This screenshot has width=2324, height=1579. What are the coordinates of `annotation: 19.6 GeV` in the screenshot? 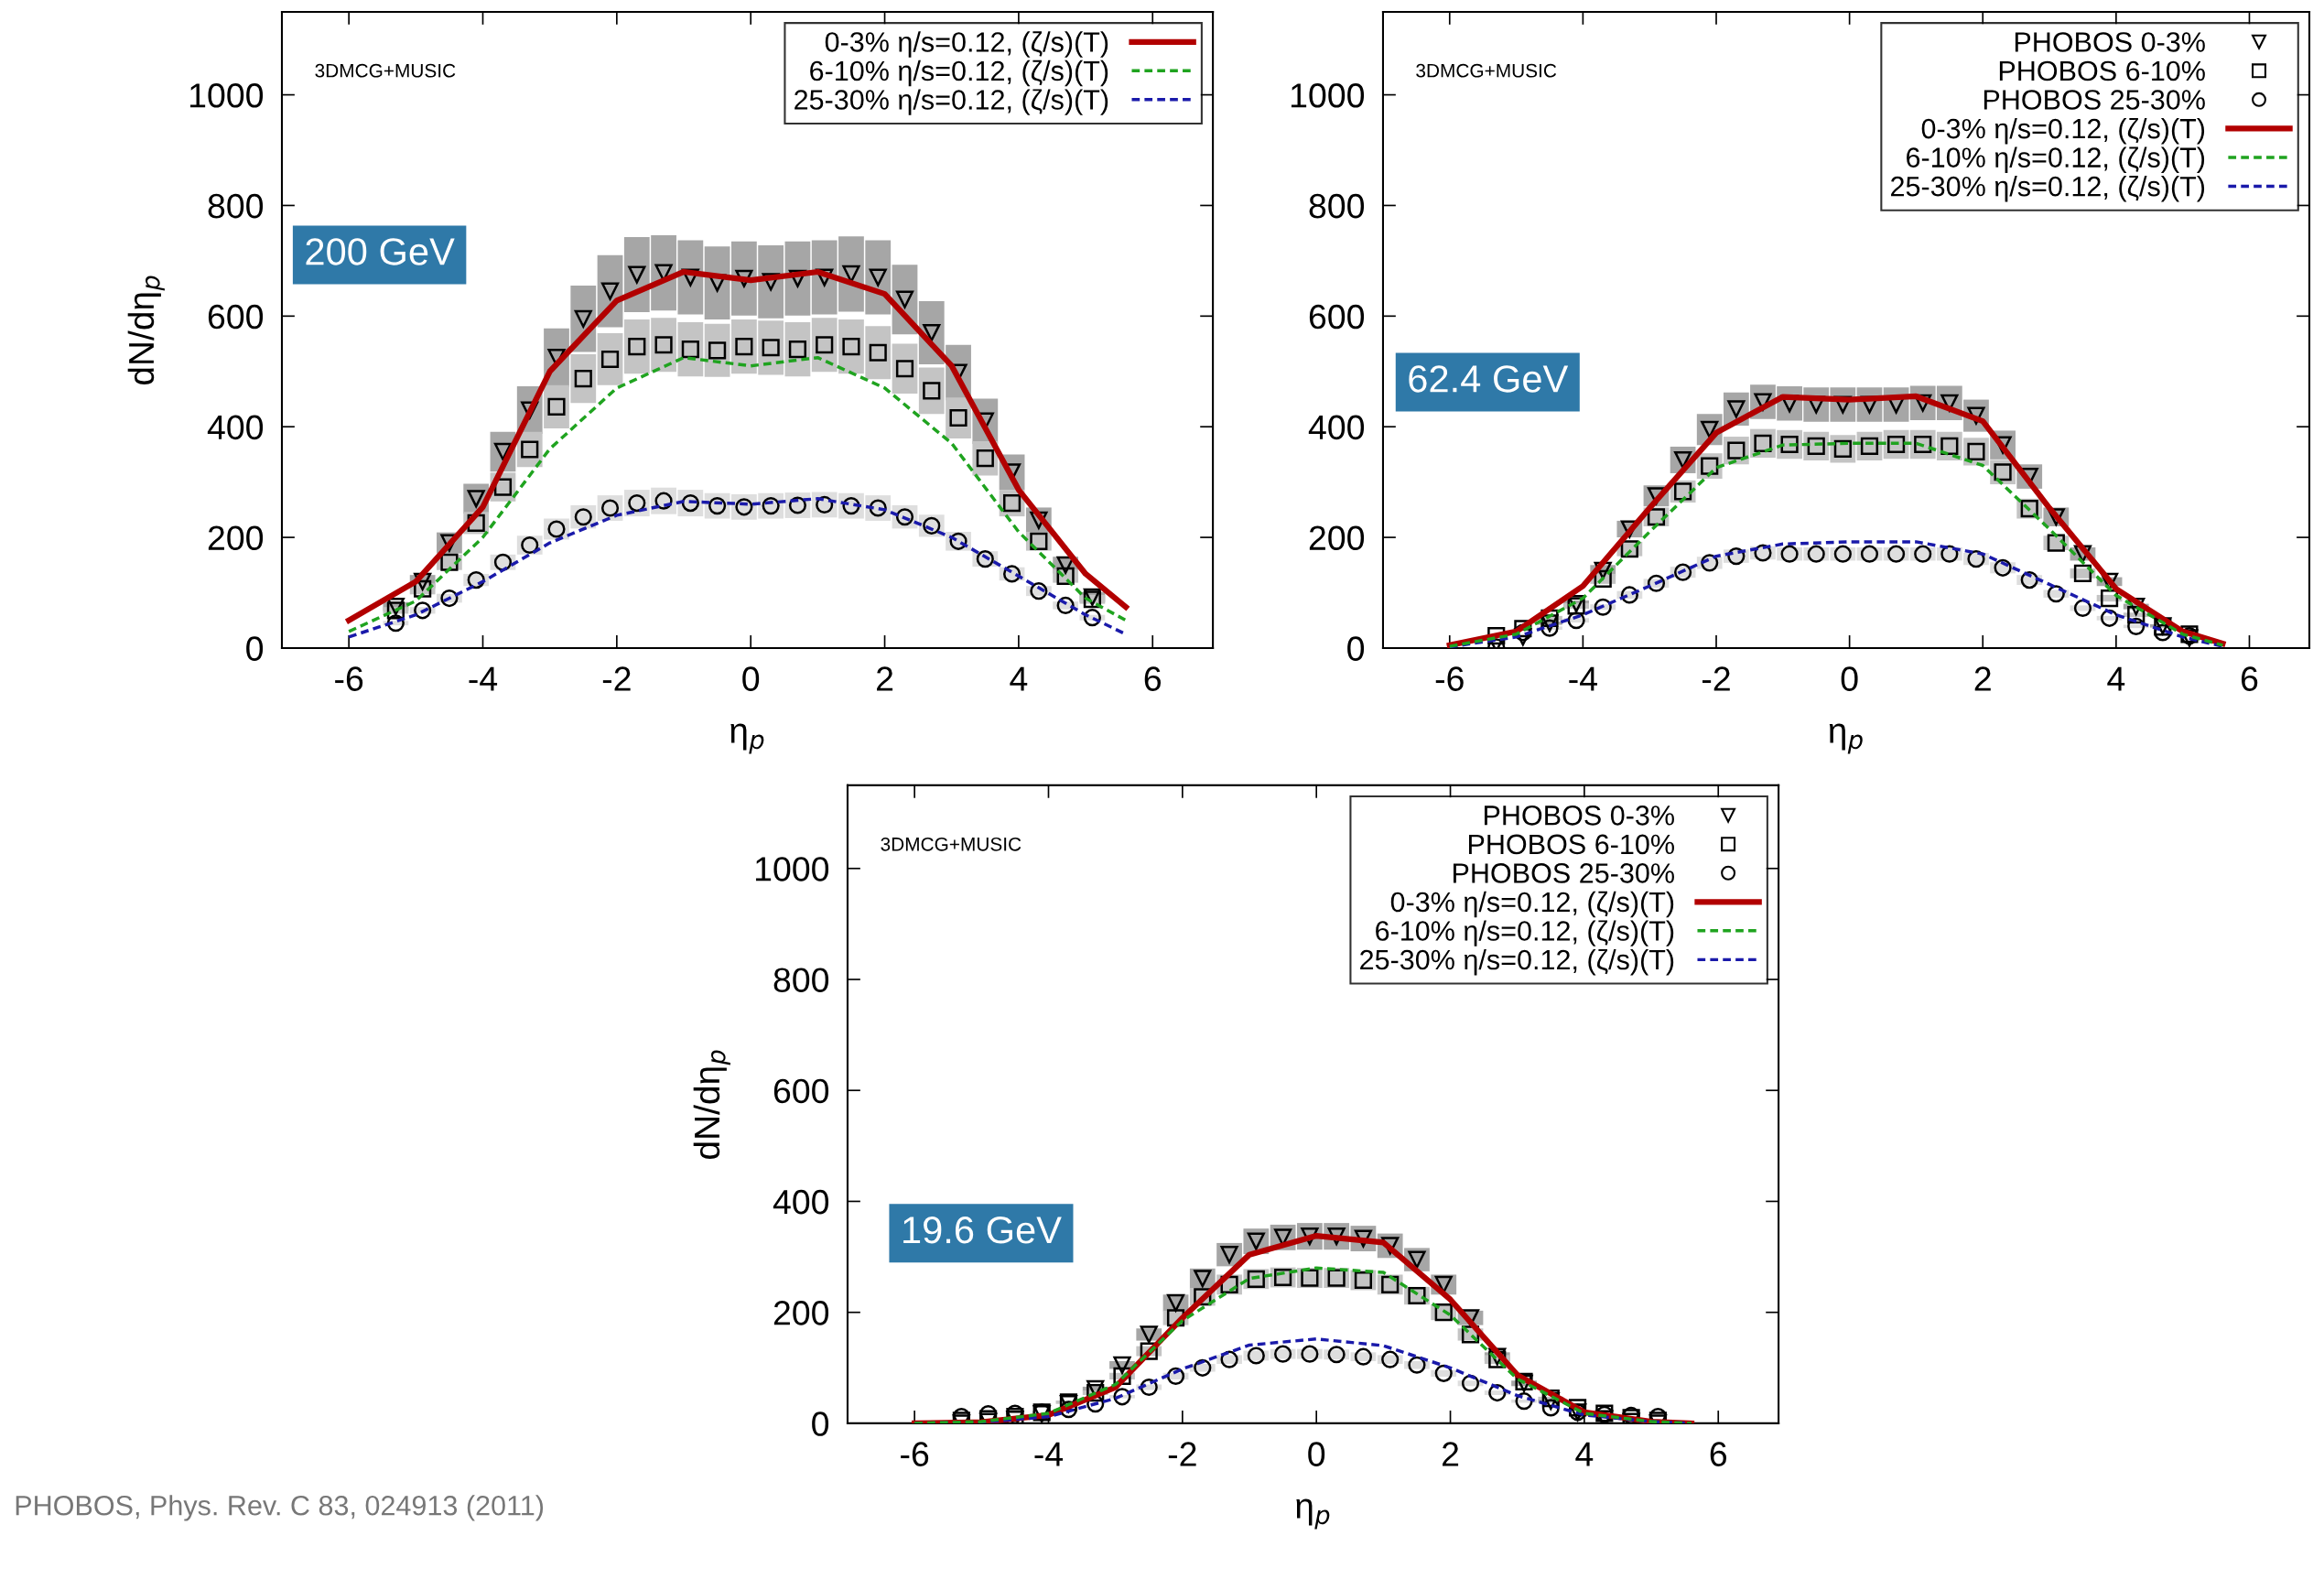 It's located at (982, 1230).